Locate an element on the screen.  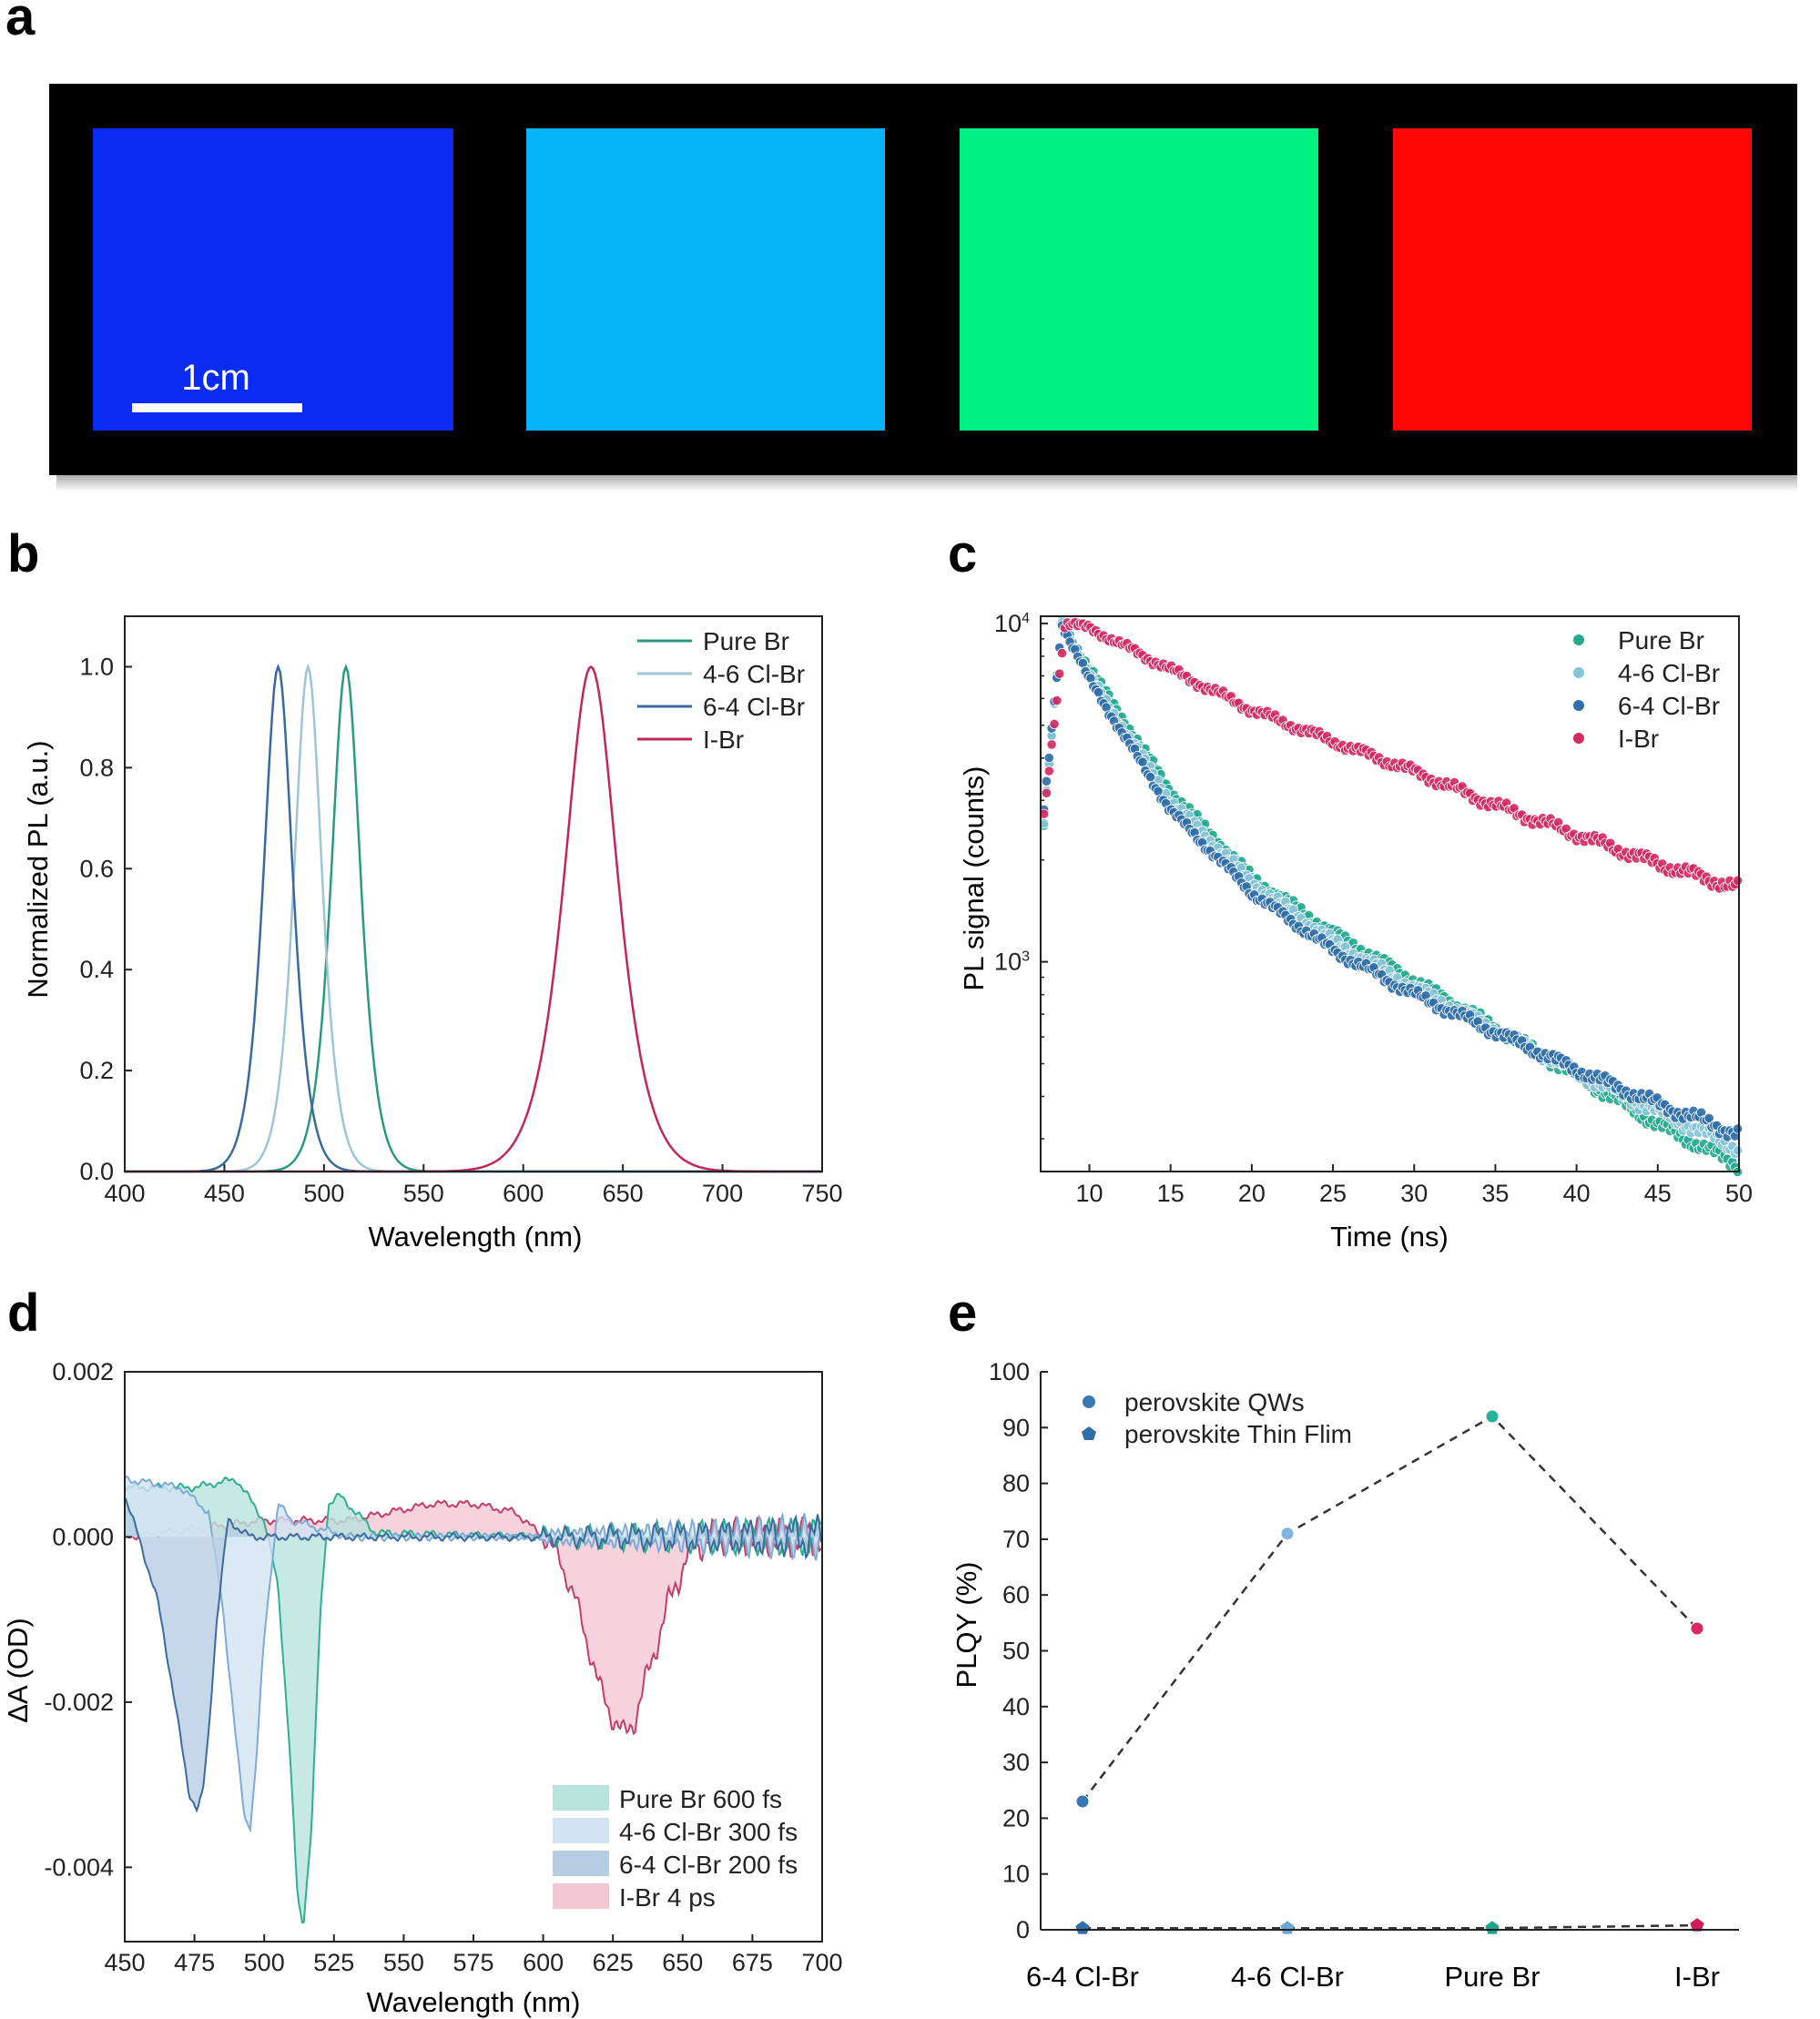
y-tick-label: 40 is located at coordinates (1016, 1707).